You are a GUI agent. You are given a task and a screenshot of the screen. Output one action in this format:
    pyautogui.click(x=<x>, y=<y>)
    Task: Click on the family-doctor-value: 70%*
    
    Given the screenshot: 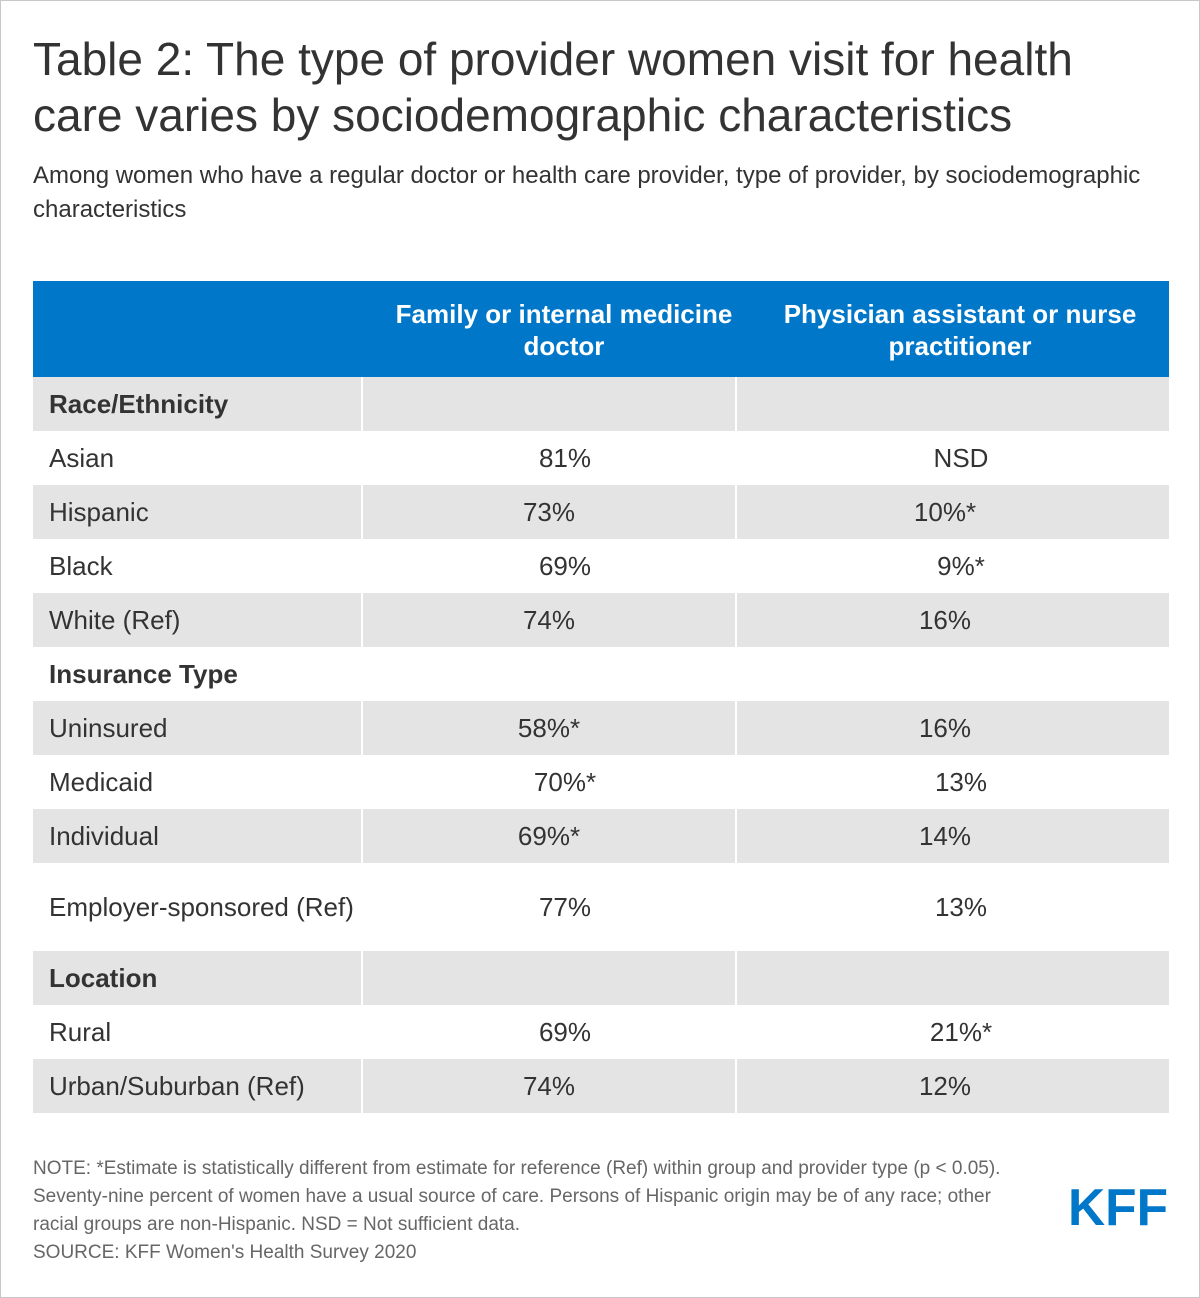 What is the action you would take?
    pyautogui.click(x=565, y=781)
    